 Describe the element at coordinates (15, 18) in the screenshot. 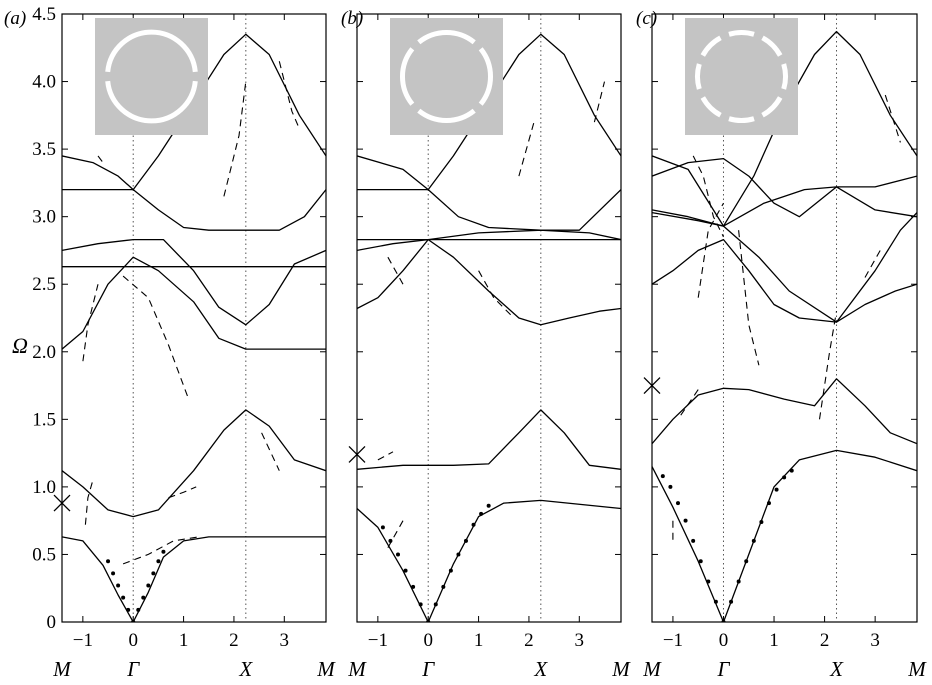

I see `panel-label: (a)` at that location.